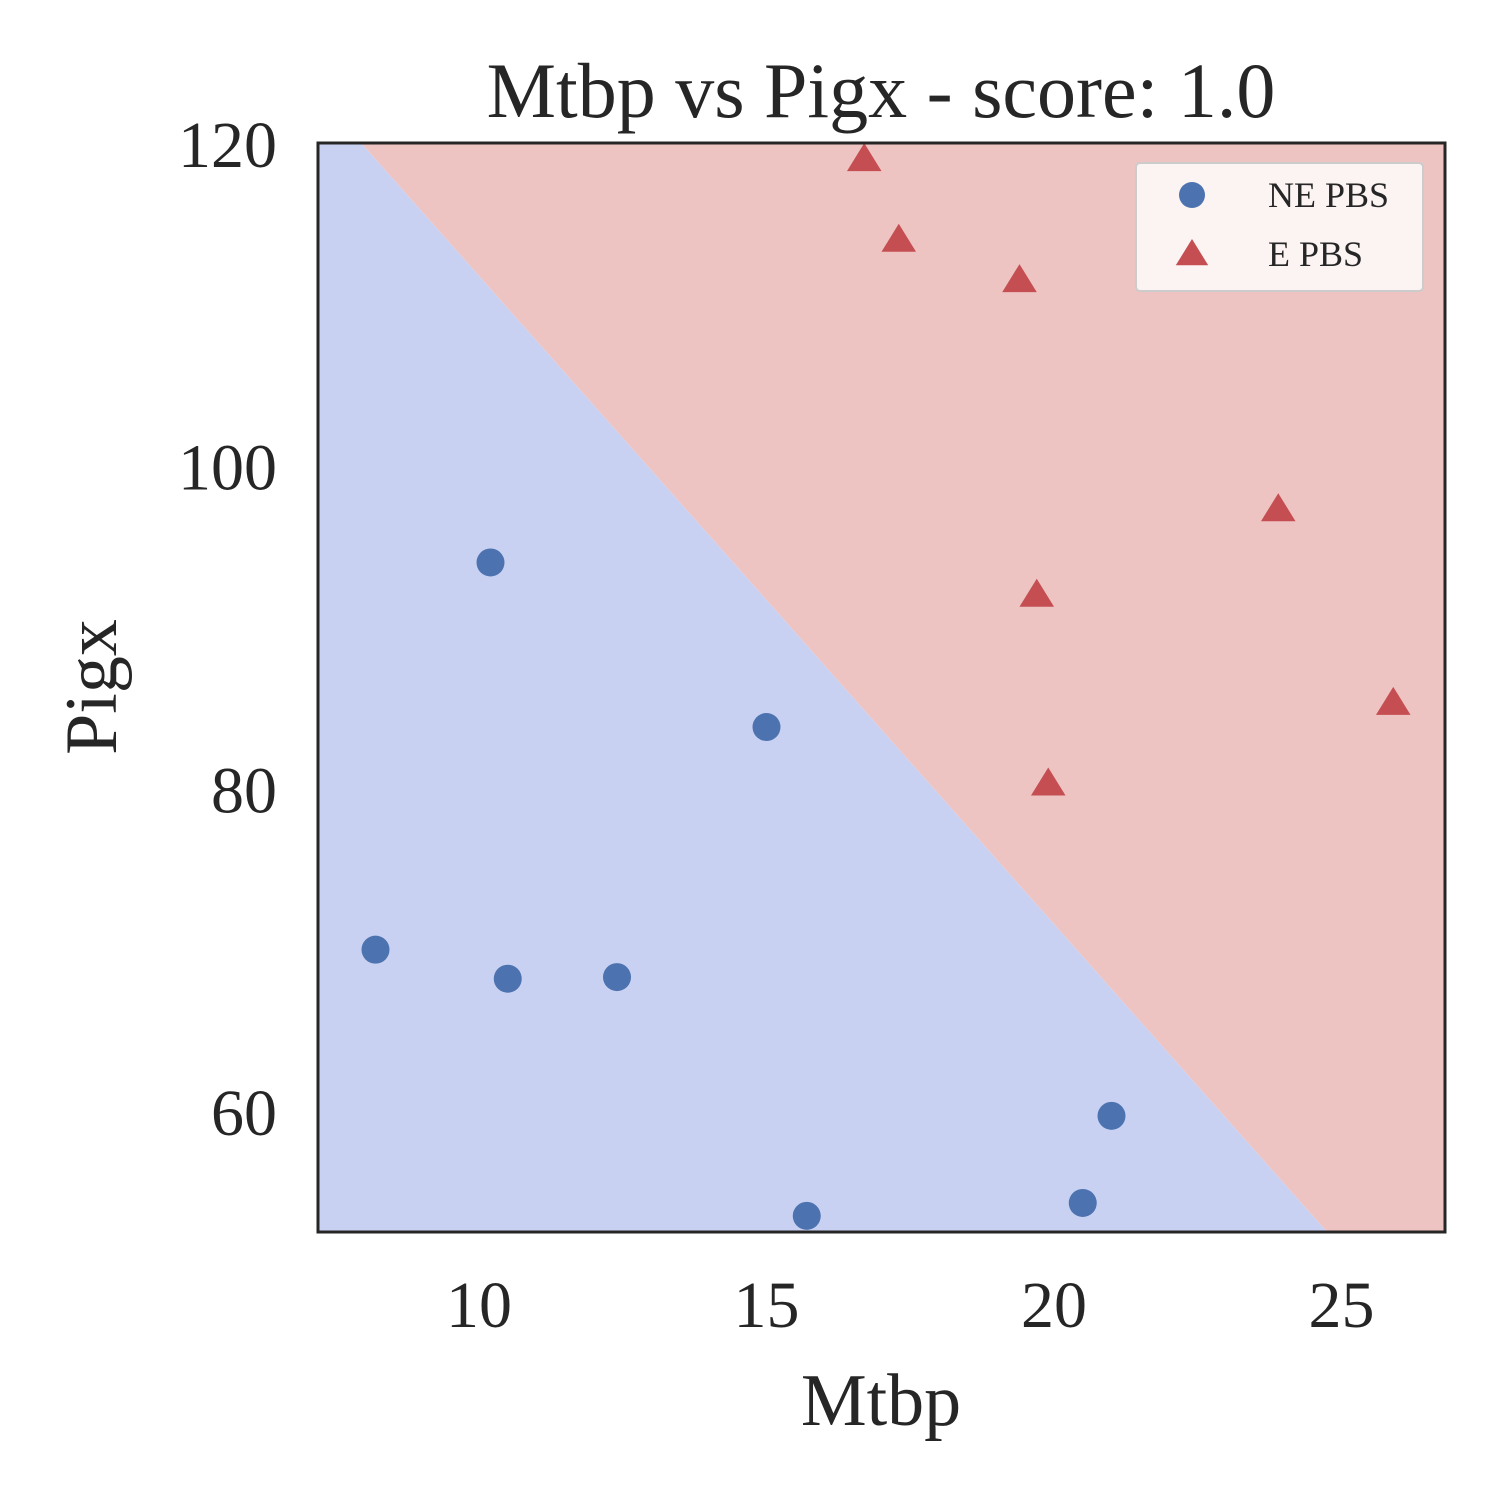 The image size is (1500, 1500). I want to click on x-tick-label: 15, so click(767, 1305).